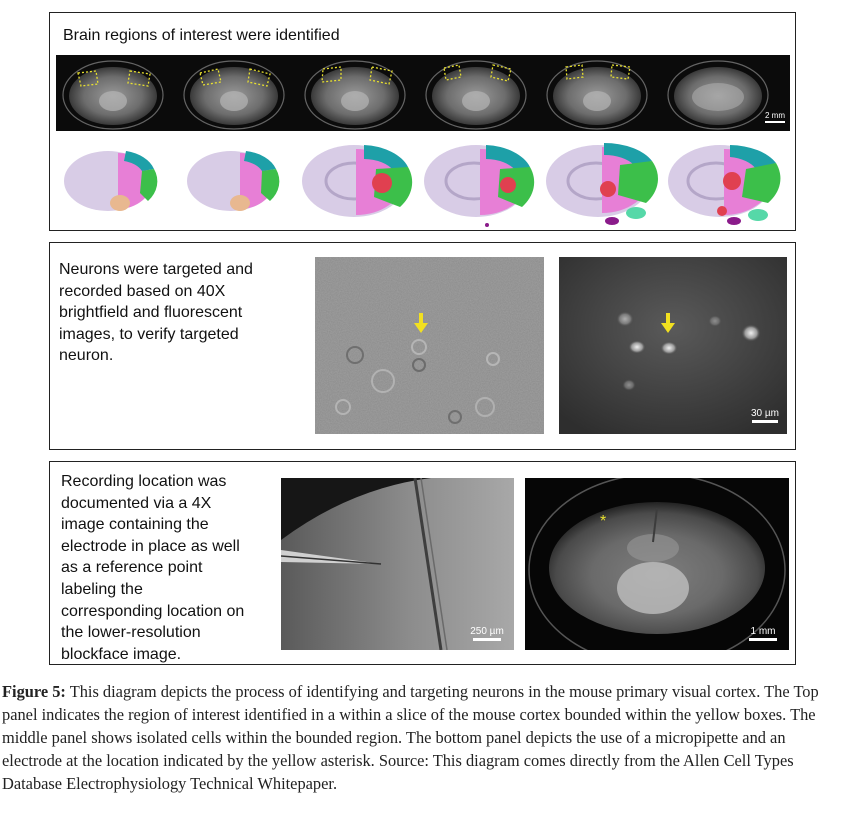 The width and height of the screenshot is (847, 826). What do you see at coordinates (423, 93) in the screenshot?
I see `blockface-image-strip: 2 mm` at bounding box center [423, 93].